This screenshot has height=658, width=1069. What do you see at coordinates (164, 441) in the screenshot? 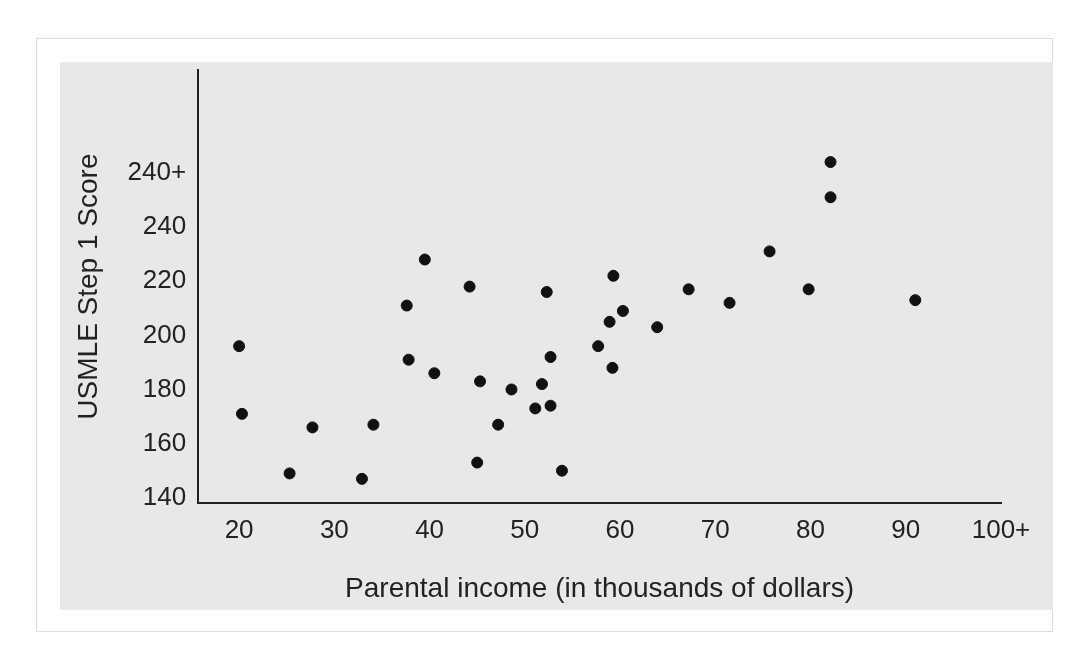
I see `y-tick-label: 160` at bounding box center [164, 441].